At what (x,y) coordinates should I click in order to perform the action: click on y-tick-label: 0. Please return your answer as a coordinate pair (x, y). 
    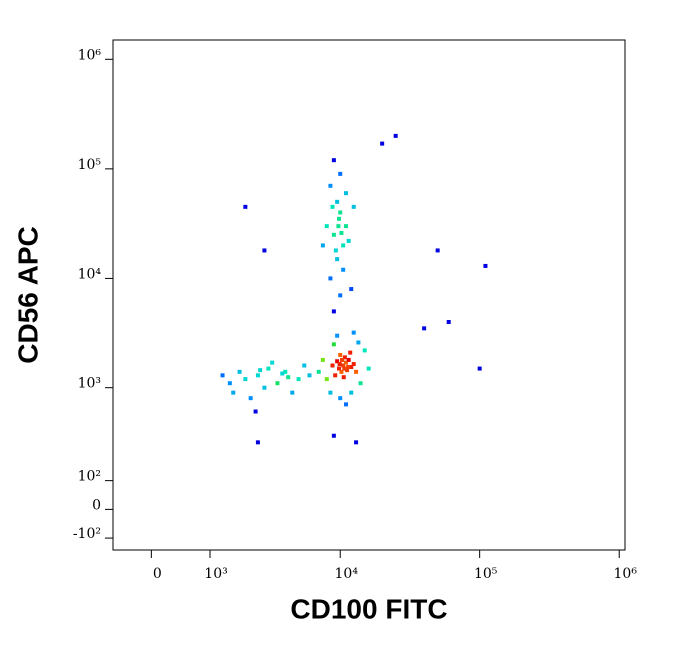
    Looking at the image, I should click on (96, 505).